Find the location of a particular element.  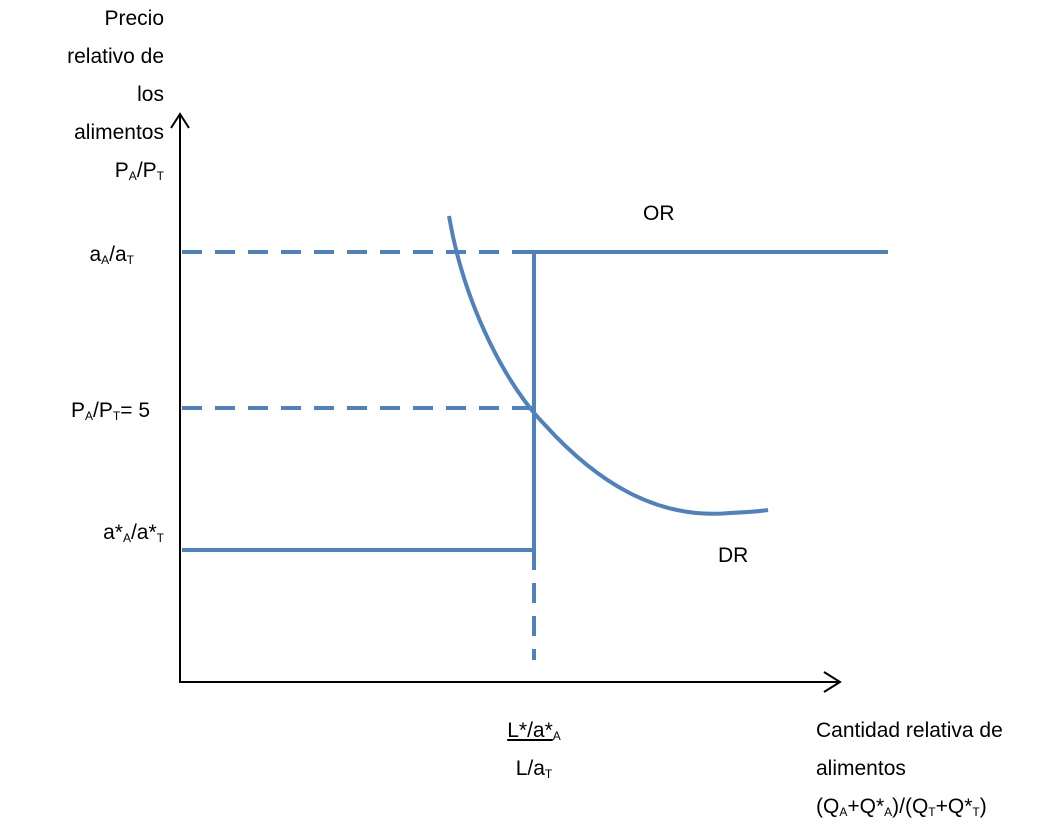

x-axis-arrowhead is located at coordinates (832, 682).